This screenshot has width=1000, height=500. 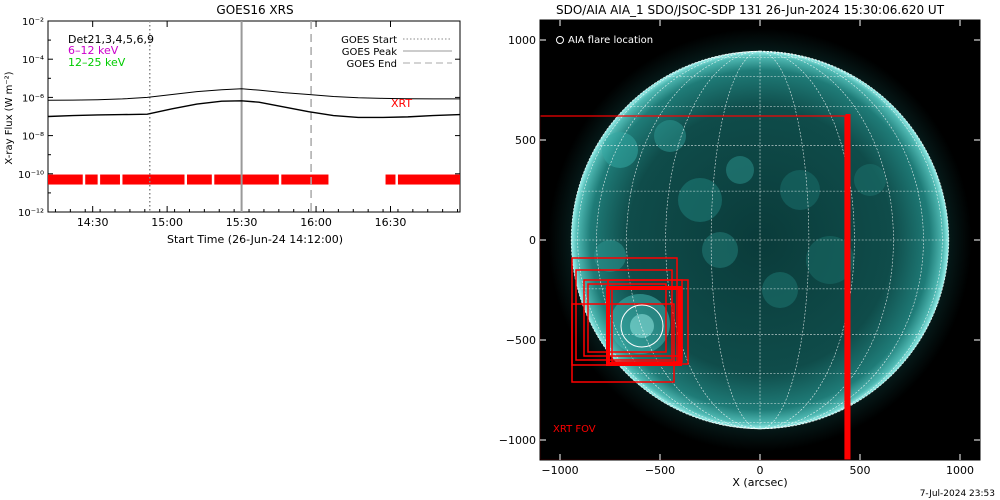 What do you see at coordinates (369, 52) in the screenshot?
I see `goes-legend-label: GOES Peak` at bounding box center [369, 52].